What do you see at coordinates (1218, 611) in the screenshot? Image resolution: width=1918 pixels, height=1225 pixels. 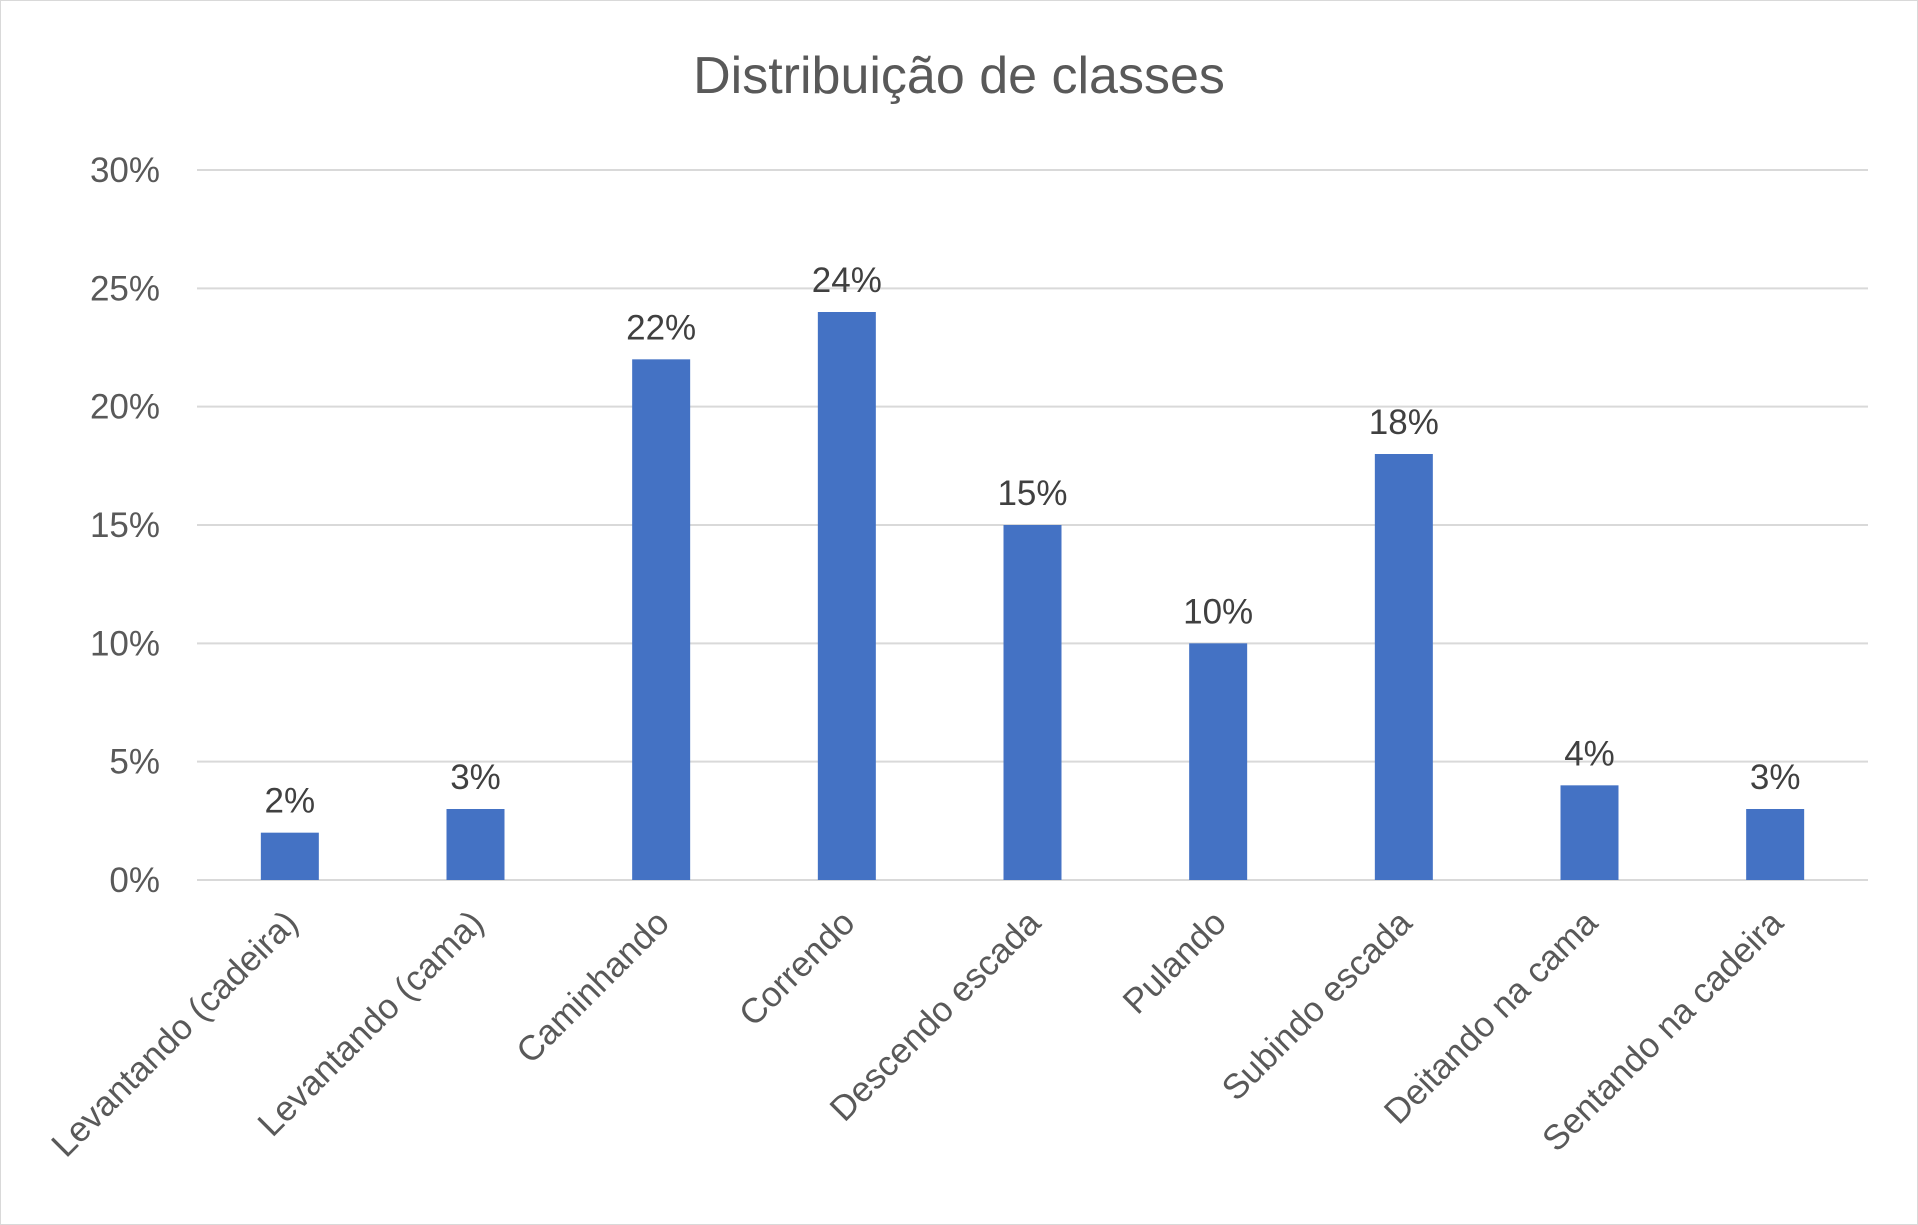 I see `data-label: 10%` at bounding box center [1218, 611].